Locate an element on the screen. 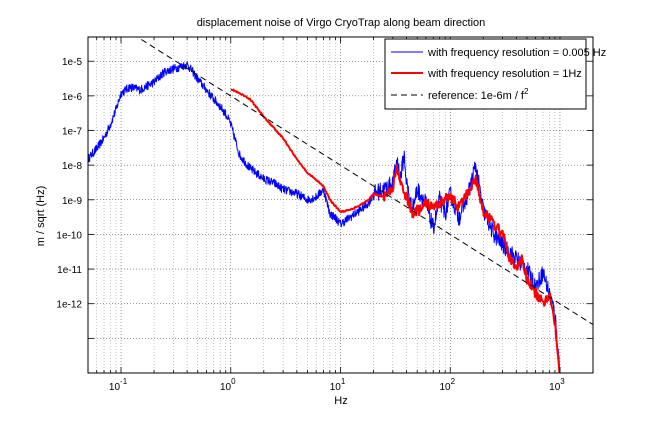 This screenshot has height=444, width=657. x-tick-label-exponent: 0 is located at coordinates (233, 381).